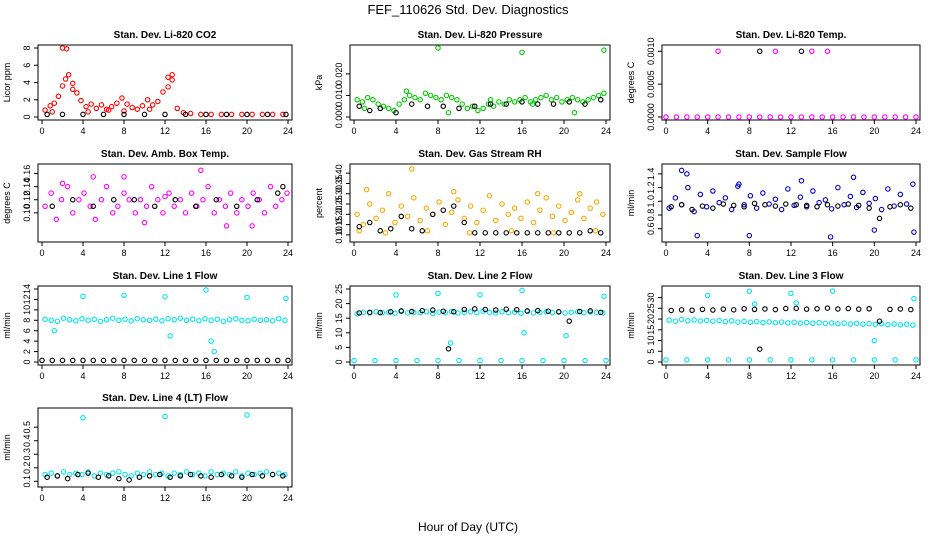 This screenshot has height=540, width=936. I want to click on panel-title: Stan. Dev. Line 1 Flow, so click(165, 276).